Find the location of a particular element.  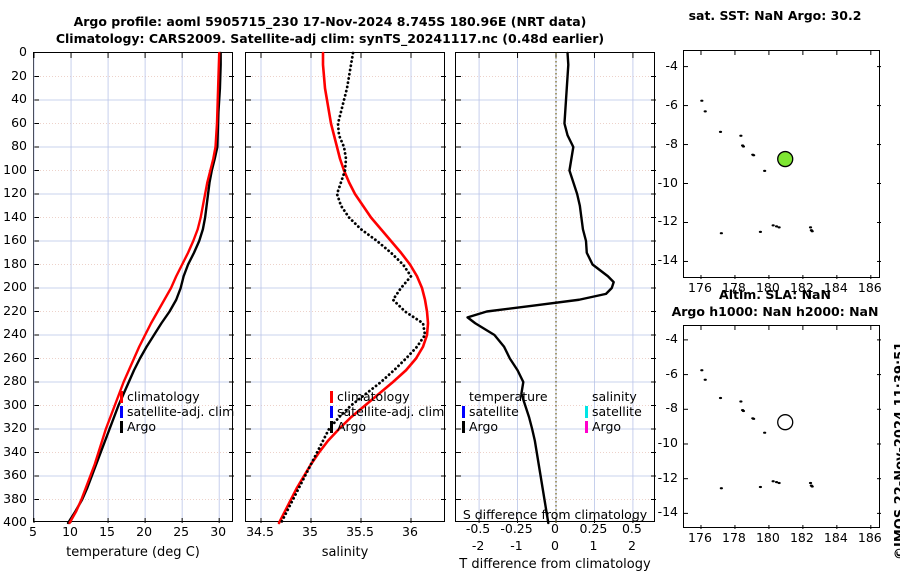

x-tick-label: -0.25 is located at coordinates (516, 528).